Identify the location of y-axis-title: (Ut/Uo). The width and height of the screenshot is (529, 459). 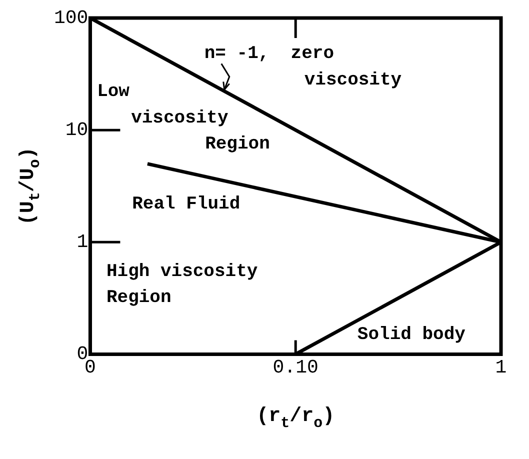
(30, 186).